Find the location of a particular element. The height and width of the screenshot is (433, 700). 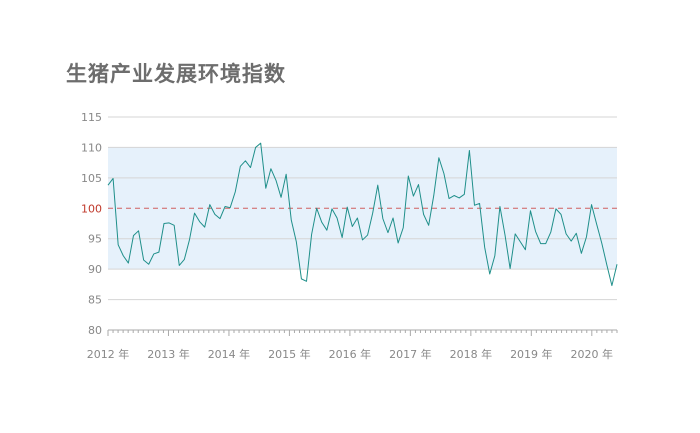

x-tick-label: 2020 年 is located at coordinates (592, 354).